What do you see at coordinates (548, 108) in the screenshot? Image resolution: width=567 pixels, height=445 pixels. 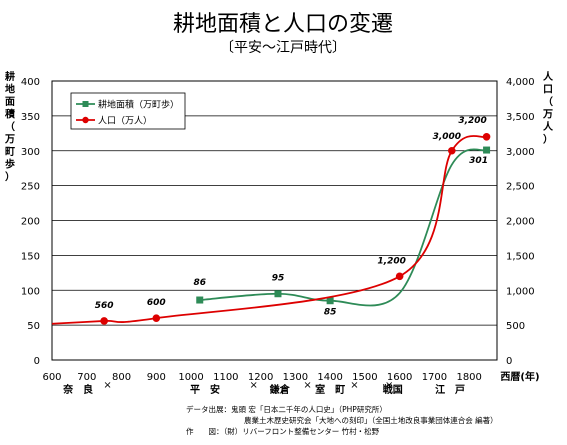 I see `y-right-axis-title: 人口（万人）` at bounding box center [548, 108].